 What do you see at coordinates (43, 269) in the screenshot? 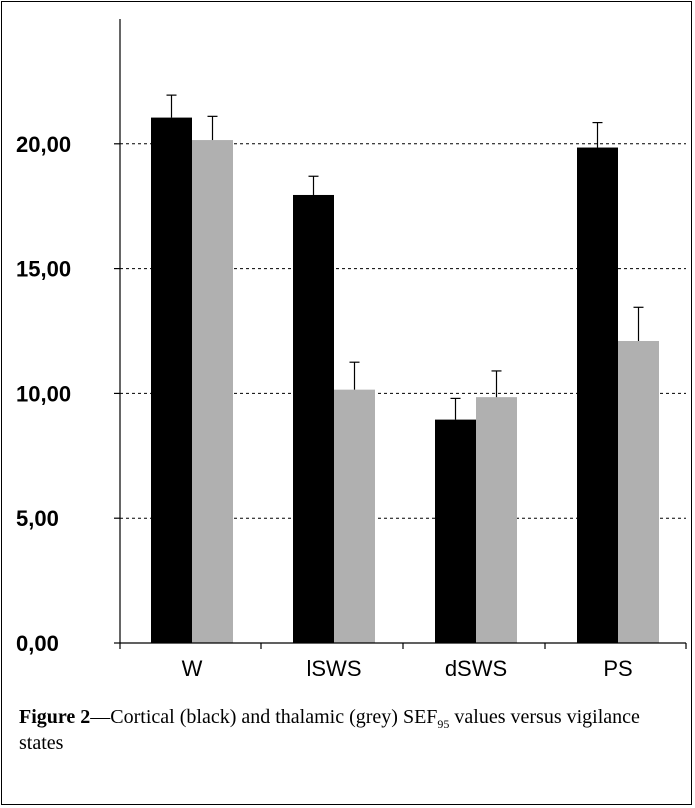
I see `y-tick-label: 15,00` at bounding box center [43, 269].